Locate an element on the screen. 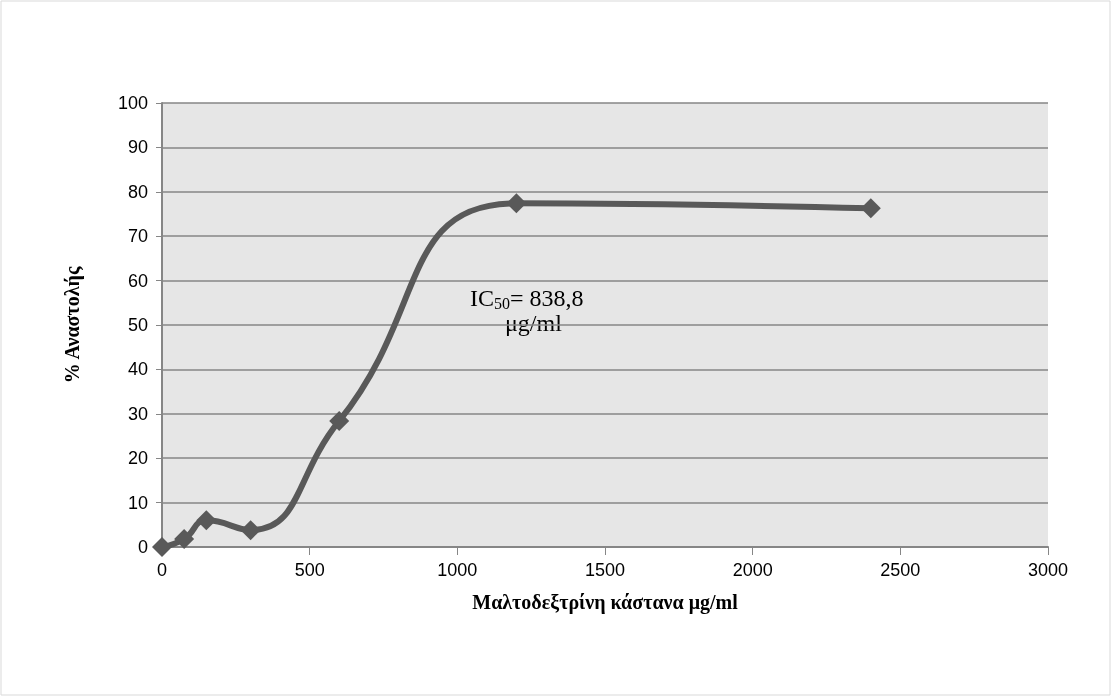 This screenshot has height=697, width=1112. x-tick-label: 2000 is located at coordinates (752, 570).